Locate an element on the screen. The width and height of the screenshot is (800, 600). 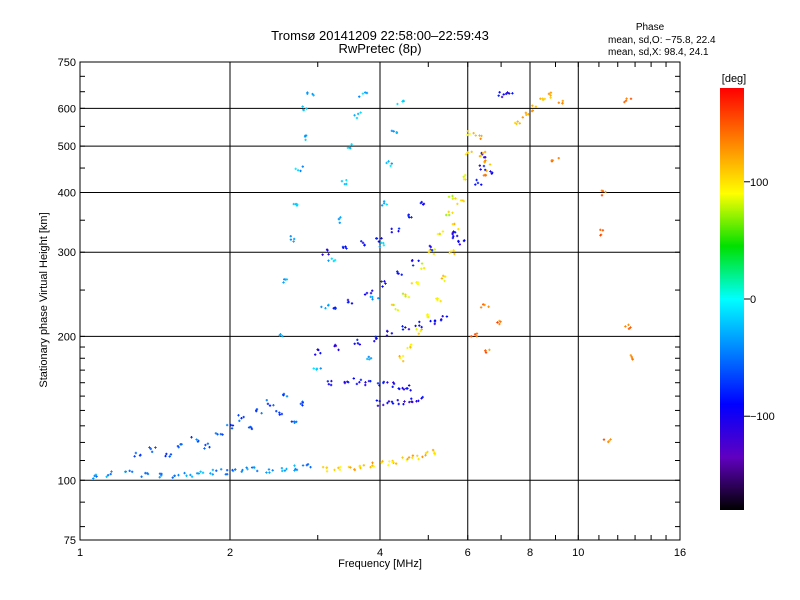
x-tick-label: 1 is located at coordinates (80, 553).